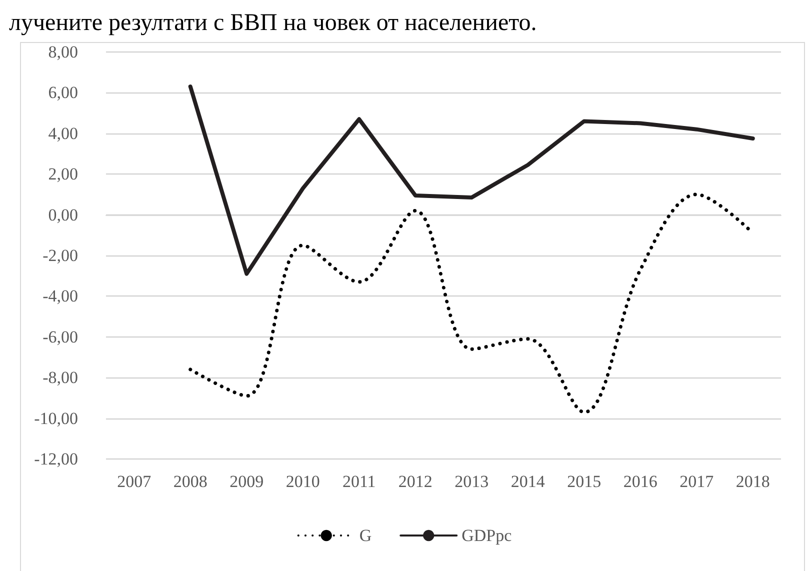 This screenshot has width=809, height=571. What do you see at coordinates (365, 535) in the screenshot?
I see `legend-label: G` at bounding box center [365, 535].